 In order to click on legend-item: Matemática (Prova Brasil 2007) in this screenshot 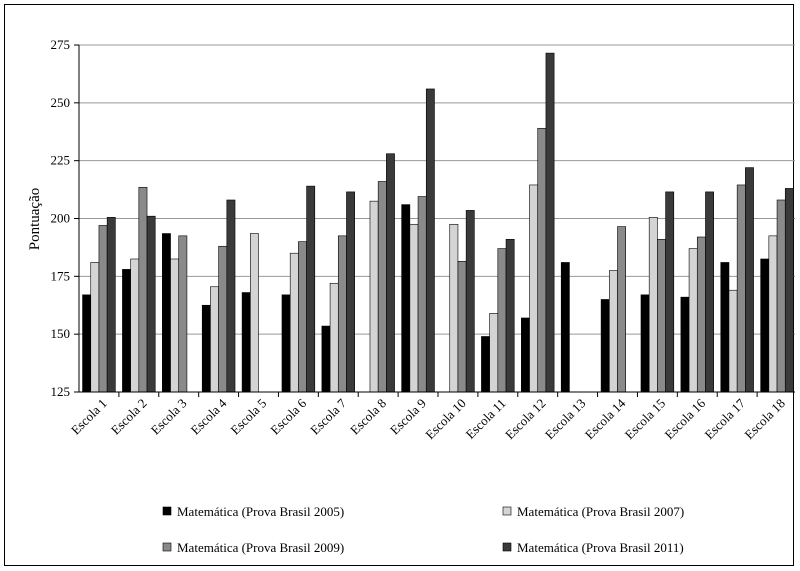, I will do `click(593, 511)`.